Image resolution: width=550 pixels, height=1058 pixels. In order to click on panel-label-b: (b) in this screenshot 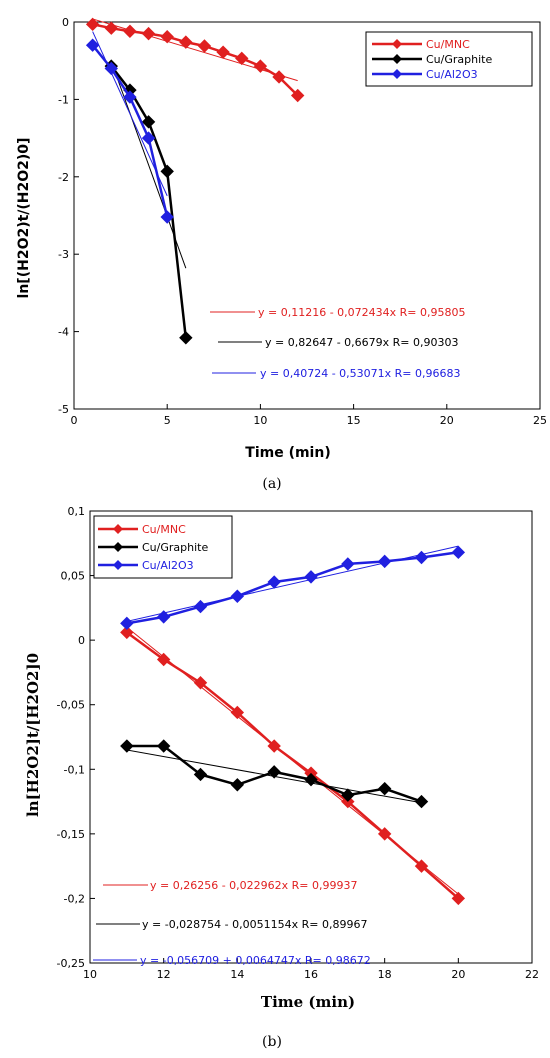, I will do `click(272, 1042)`.